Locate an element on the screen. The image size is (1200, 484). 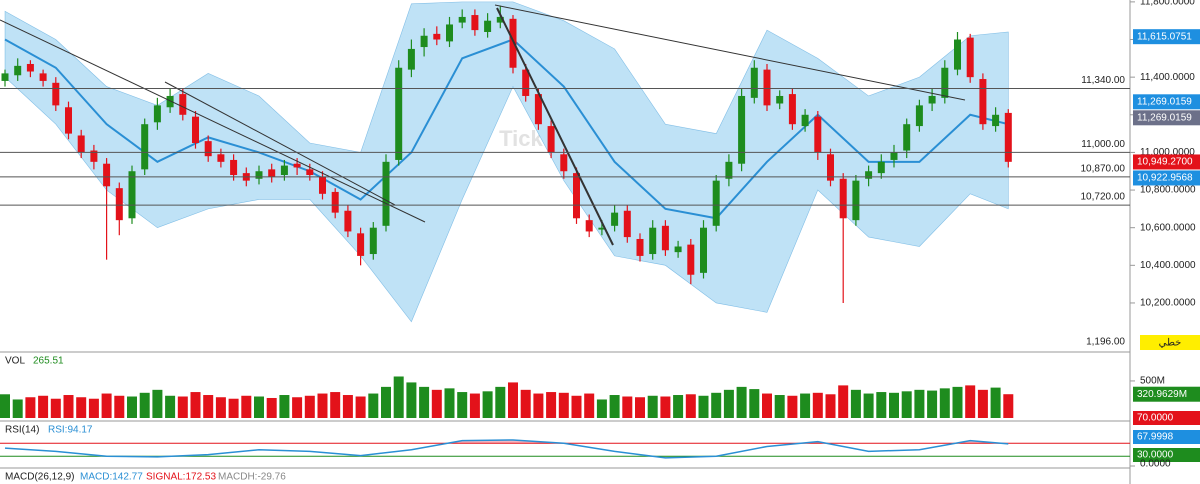
mode-tag is located at coordinates (1170, 342).